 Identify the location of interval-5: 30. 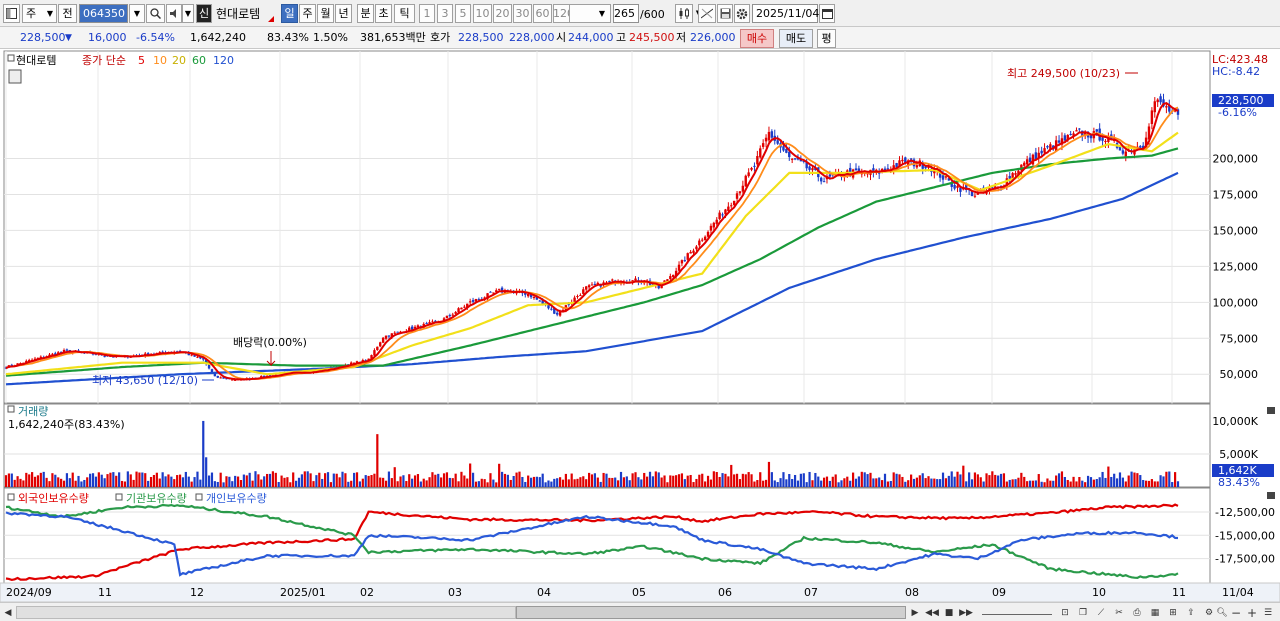
(522, 13).